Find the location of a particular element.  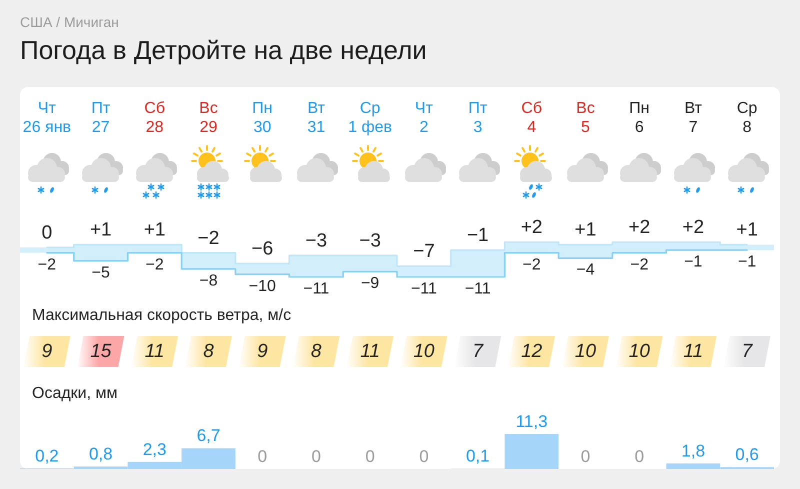

data-label: 12 is located at coordinates (532, 351).